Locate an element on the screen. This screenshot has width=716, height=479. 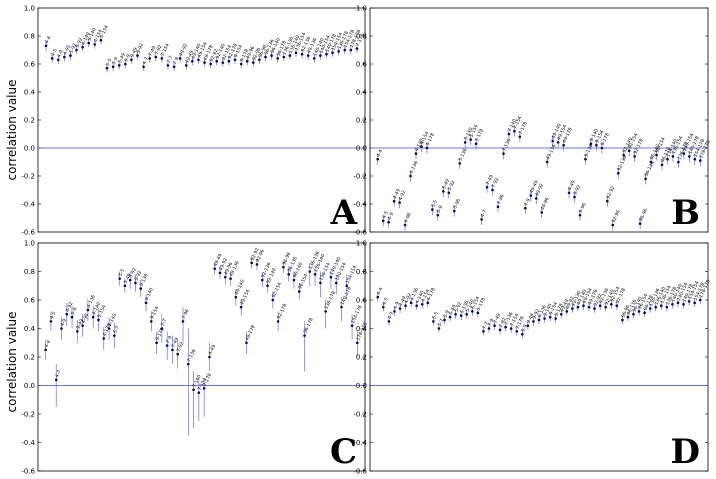
point-label: 4-140 is located at coordinates (96, 308).